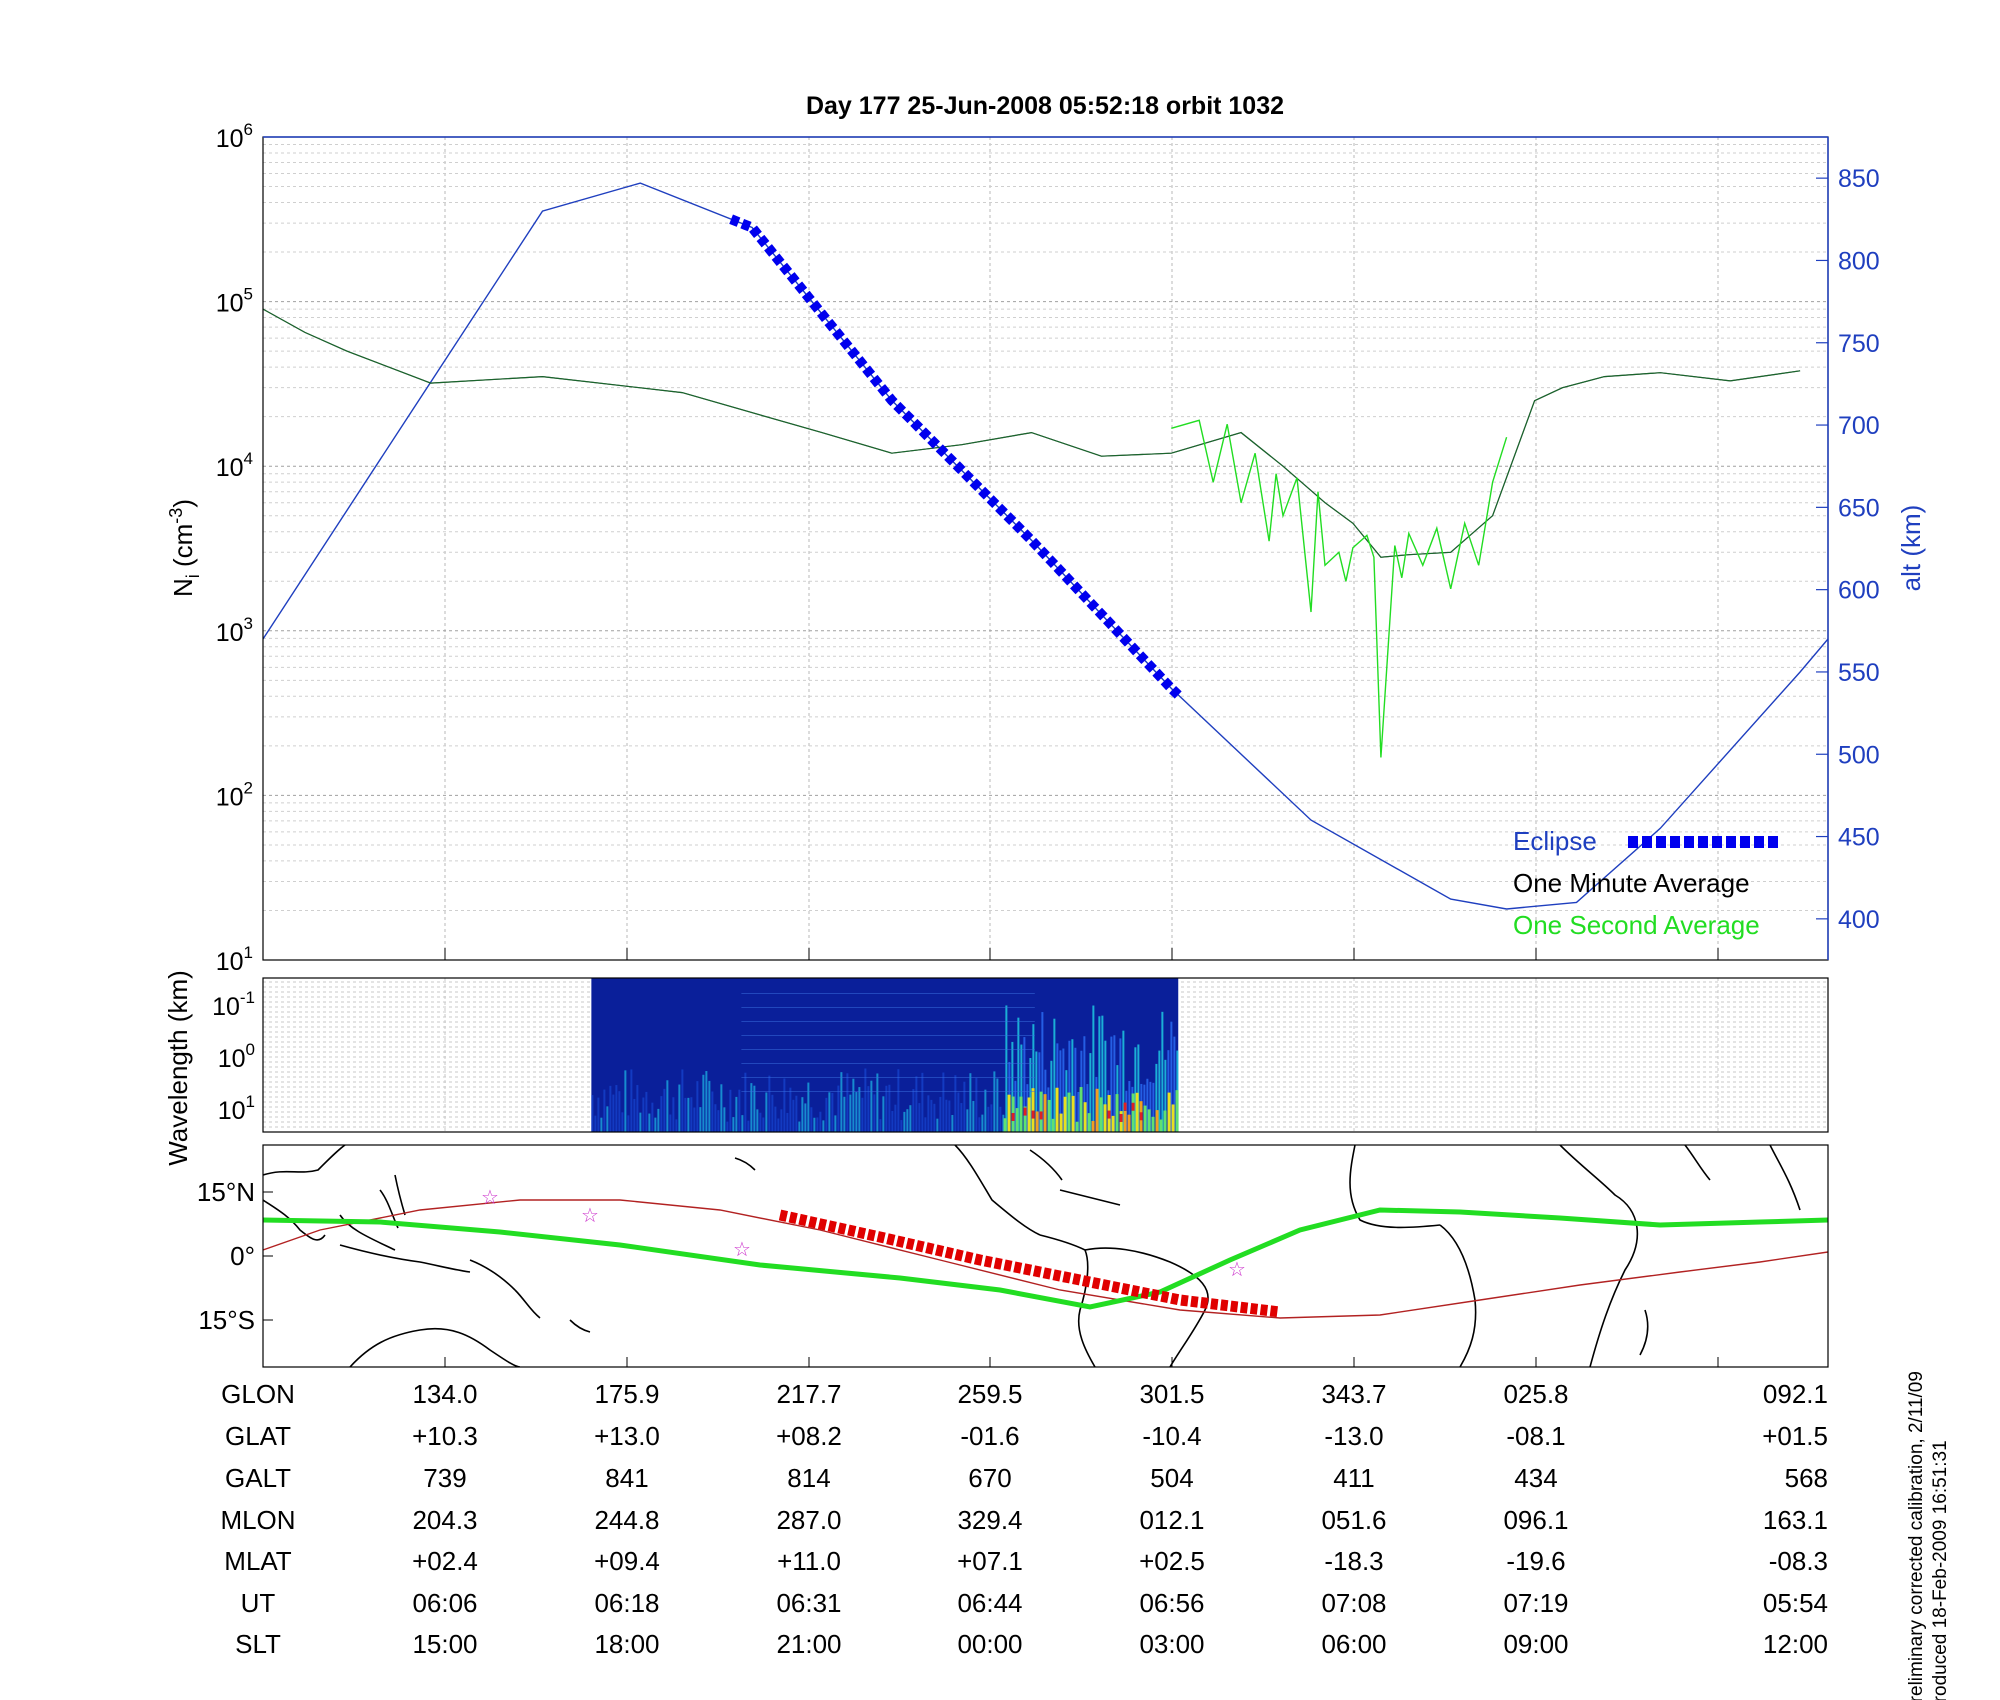  Describe the element at coordinates (1535, 1520) in the screenshot. I see `table-cell: 096.1` at that location.